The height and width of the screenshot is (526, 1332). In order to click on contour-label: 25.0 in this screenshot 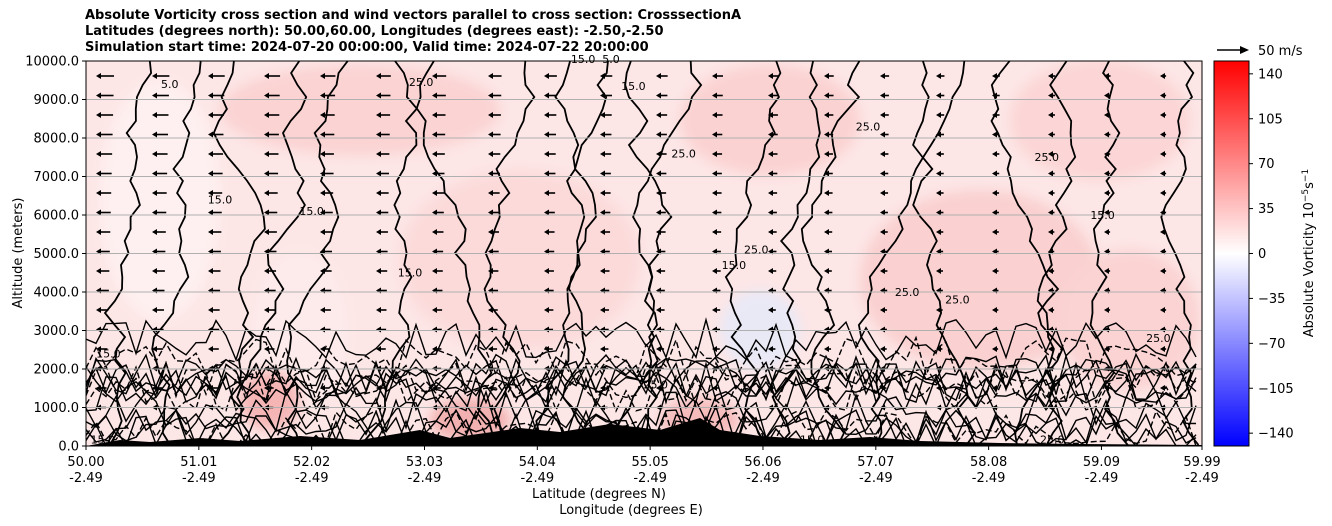, I will do `click(1046, 157)`.